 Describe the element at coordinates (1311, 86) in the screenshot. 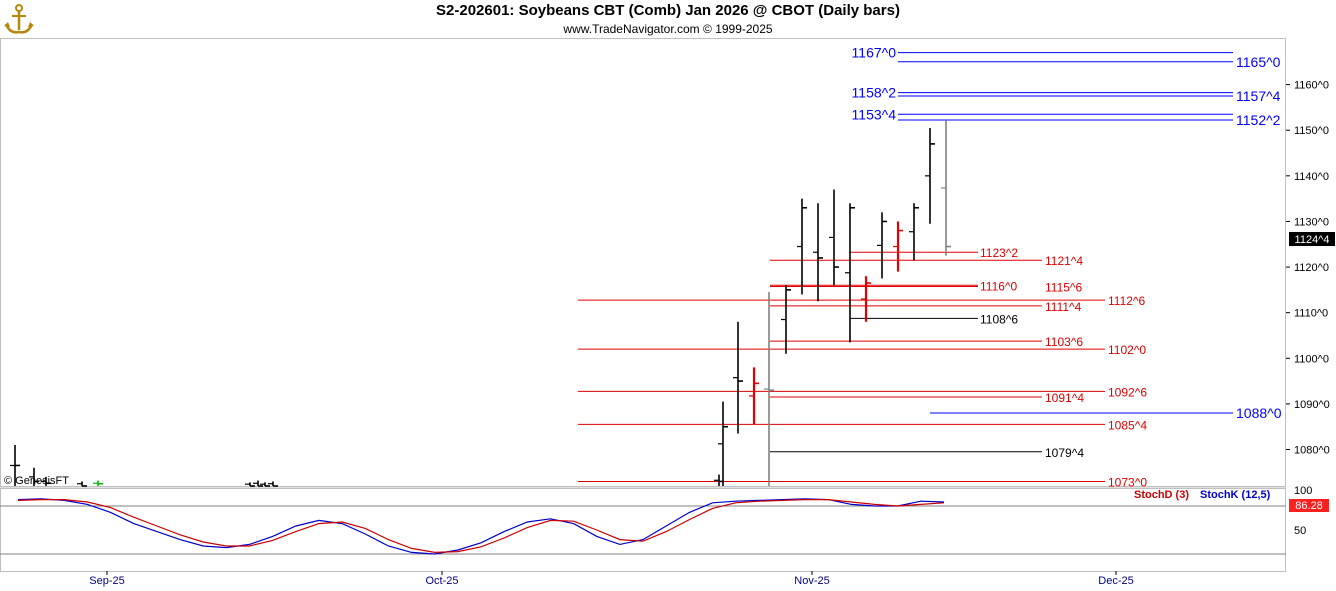

I see `y-tick-label: 1160^0` at that location.